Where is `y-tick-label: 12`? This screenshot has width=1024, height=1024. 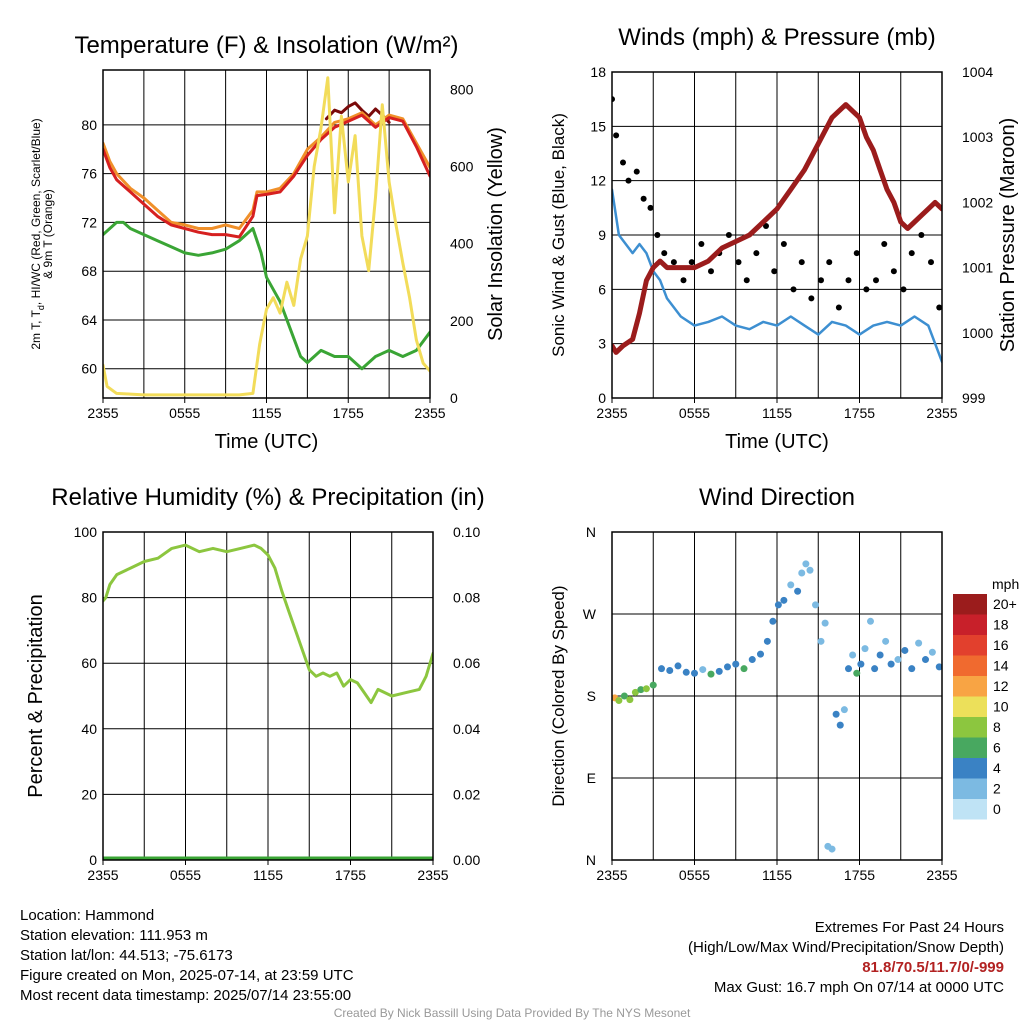
y-tick-label: 12 is located at coordinates (598, 181).